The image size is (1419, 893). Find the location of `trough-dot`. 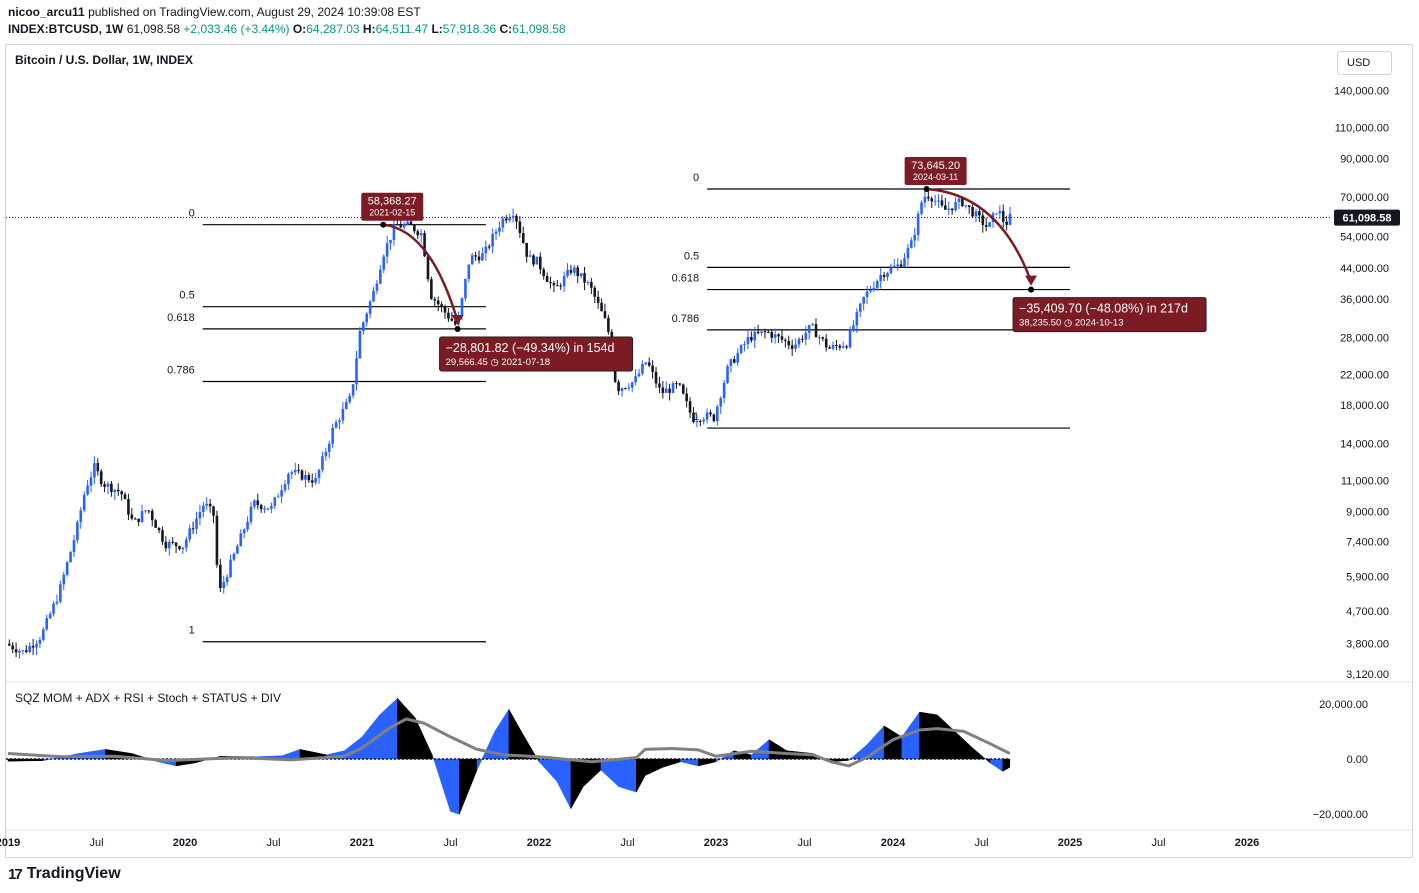

trough-dot is located at coordinates (1031, 289).